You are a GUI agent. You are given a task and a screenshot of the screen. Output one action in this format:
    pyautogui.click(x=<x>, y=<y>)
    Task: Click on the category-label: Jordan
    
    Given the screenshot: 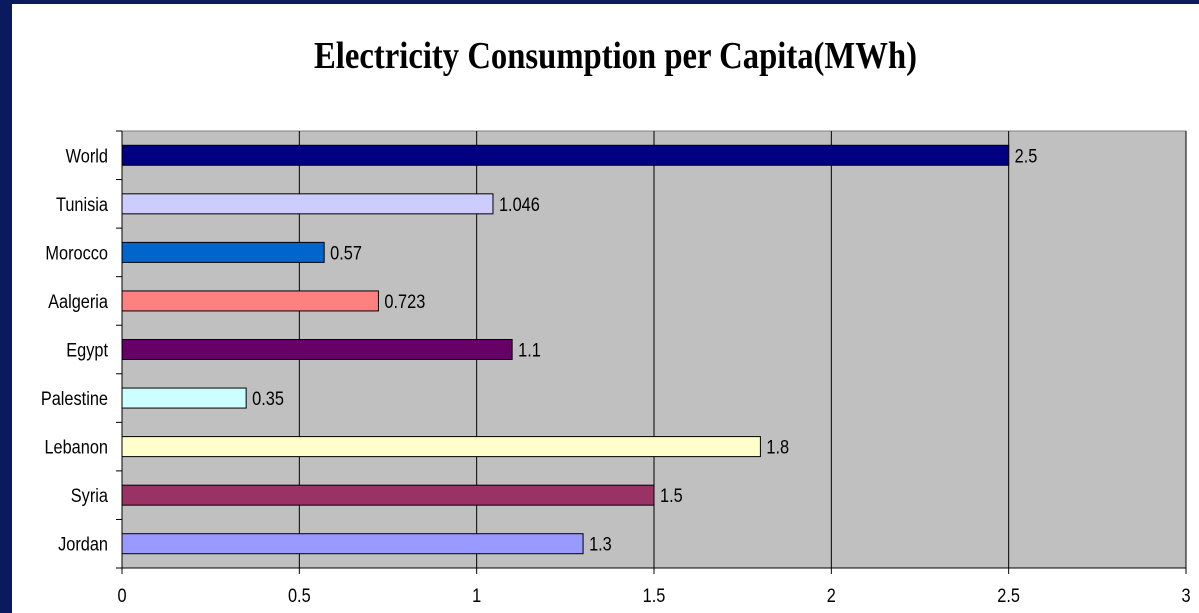 What is the action you would take?
    pyautogui.click(x=83, y=544)
    